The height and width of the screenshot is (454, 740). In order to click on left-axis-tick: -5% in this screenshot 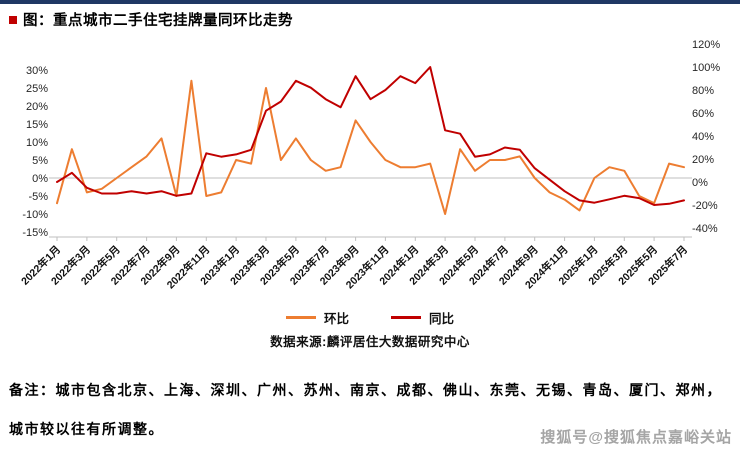, I will do `click(38, 197)`.